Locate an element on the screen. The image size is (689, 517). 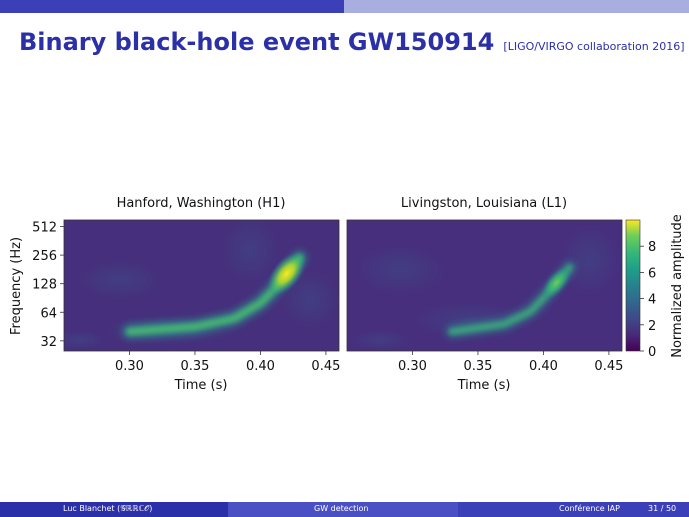
footer-page-number: 31 / 50 is located at coordinates (662, 508).